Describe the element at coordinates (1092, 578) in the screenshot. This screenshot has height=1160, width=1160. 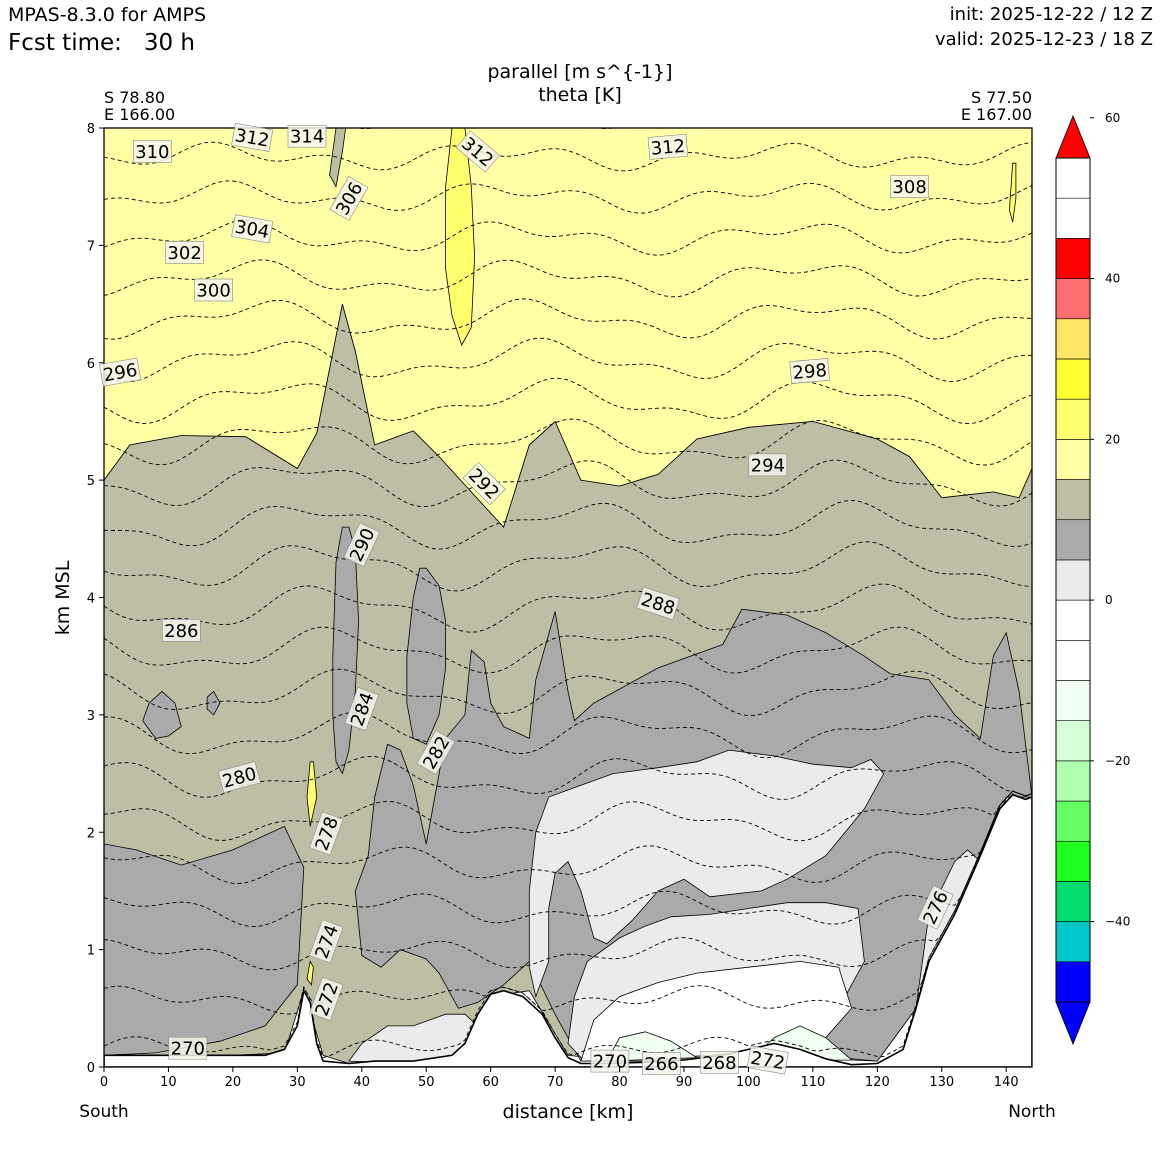
I see `colorbar: −40 −20 0 20 40 60` at that location.